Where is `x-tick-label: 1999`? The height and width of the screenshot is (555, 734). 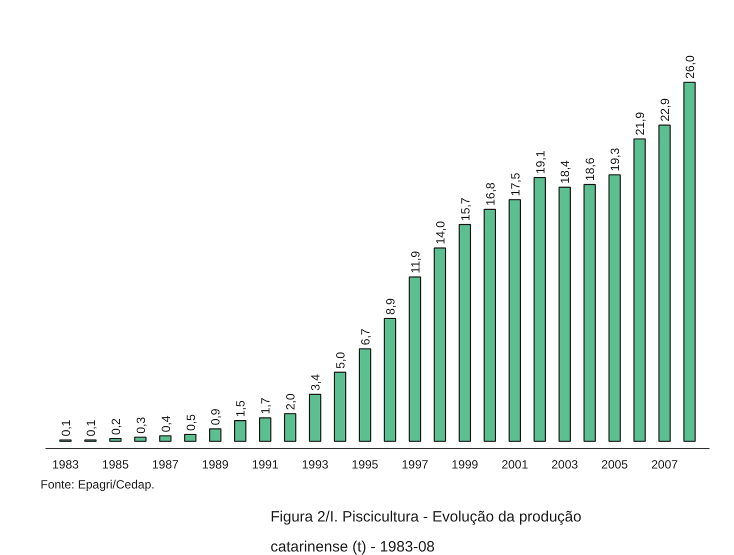
x-tick-label: 1999 is located at coordinates (465, 465).